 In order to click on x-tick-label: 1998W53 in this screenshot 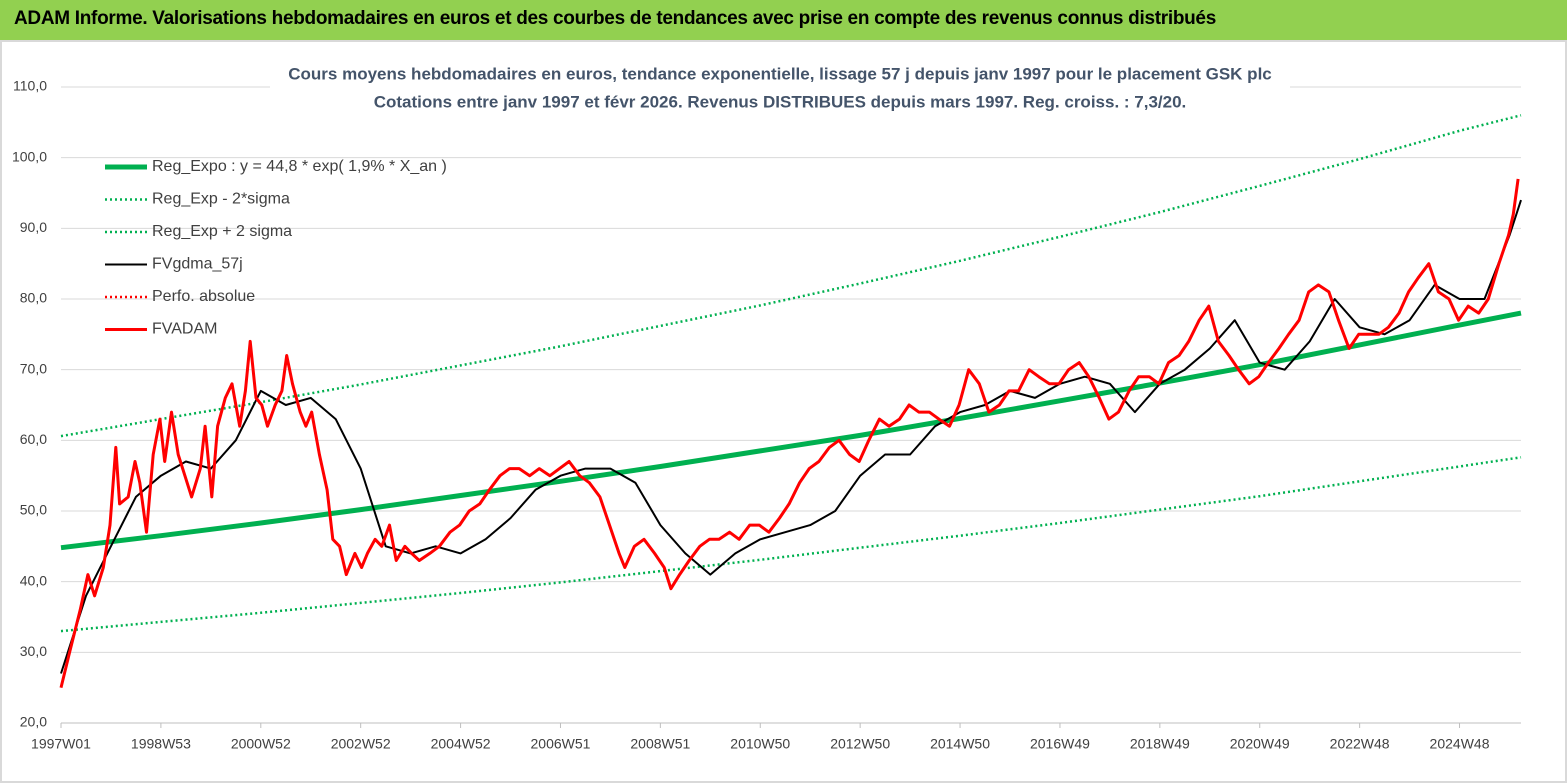, I will do `click(161, 744)`.